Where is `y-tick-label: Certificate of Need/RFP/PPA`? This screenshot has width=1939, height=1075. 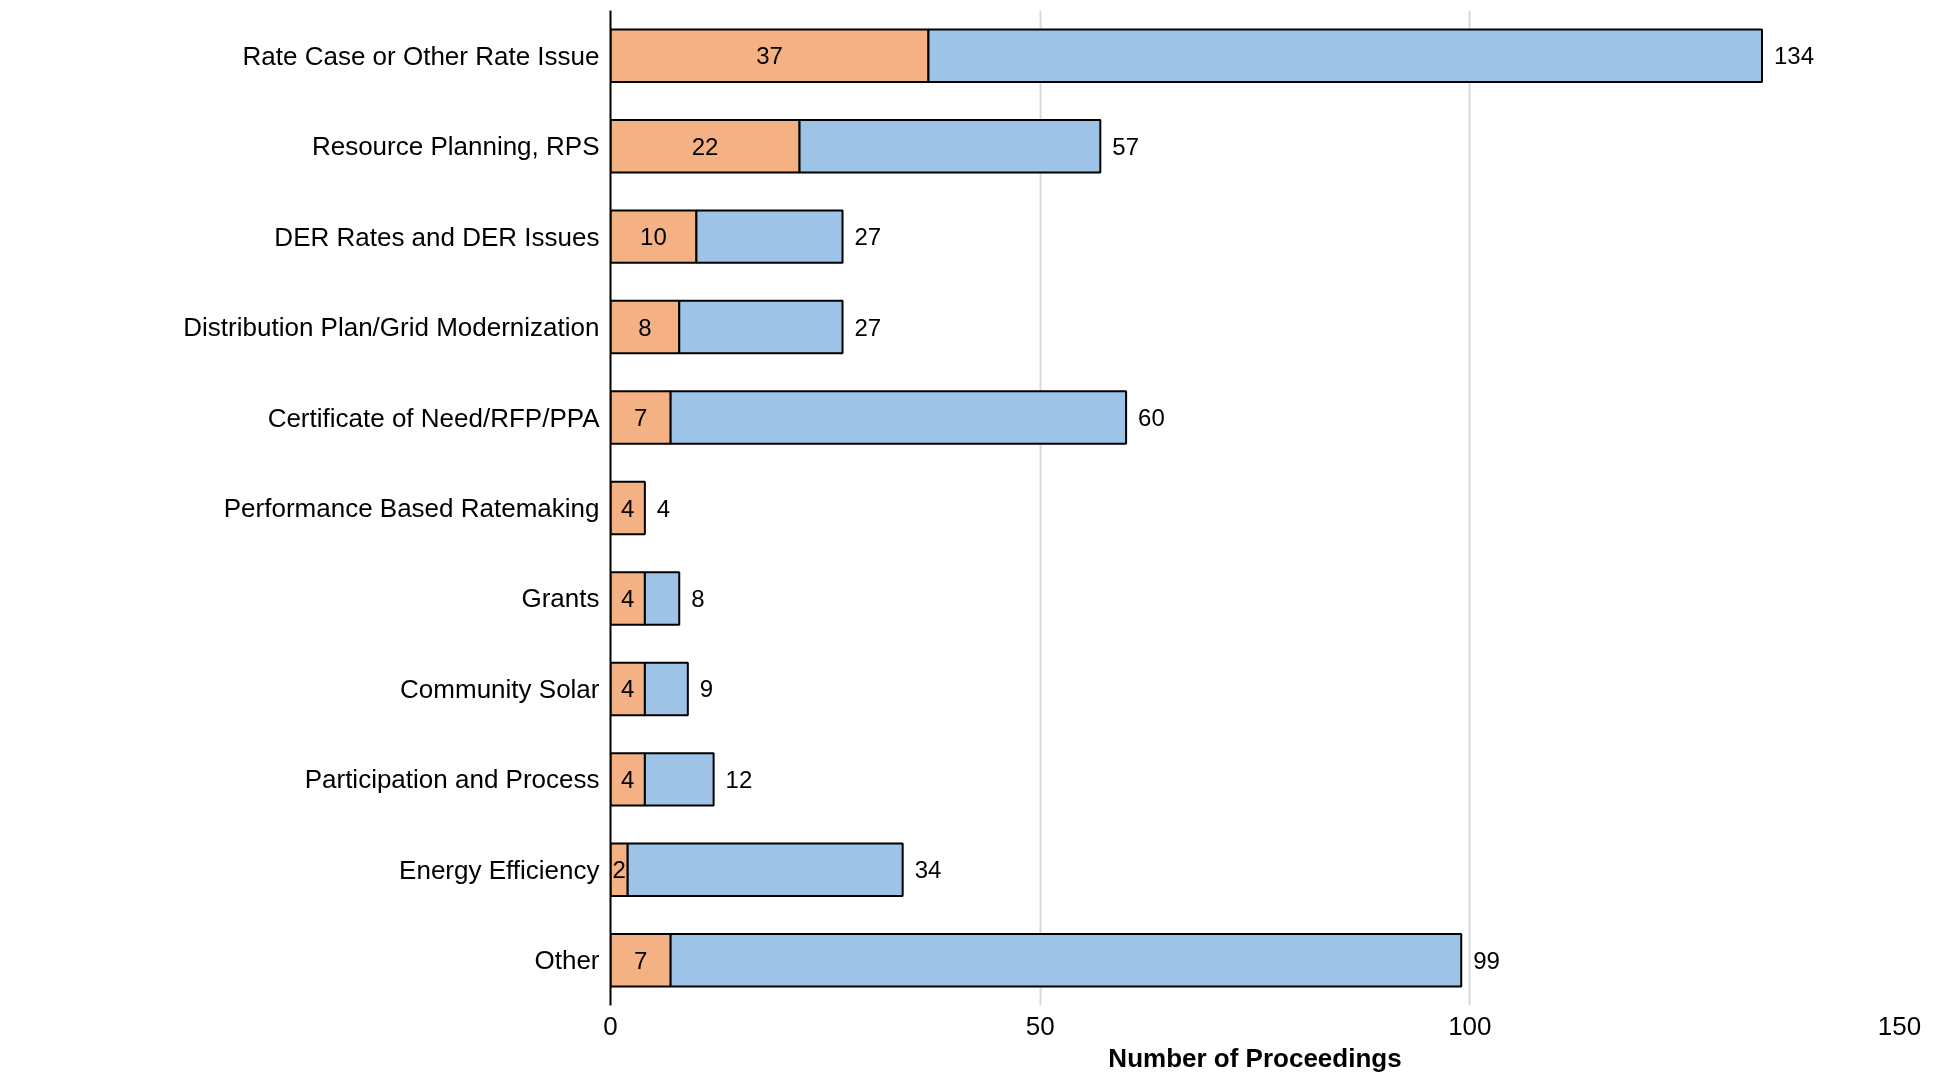 y-tick-label: Certificate of Need/RFP/PPA is located at coordinates (434, 417).